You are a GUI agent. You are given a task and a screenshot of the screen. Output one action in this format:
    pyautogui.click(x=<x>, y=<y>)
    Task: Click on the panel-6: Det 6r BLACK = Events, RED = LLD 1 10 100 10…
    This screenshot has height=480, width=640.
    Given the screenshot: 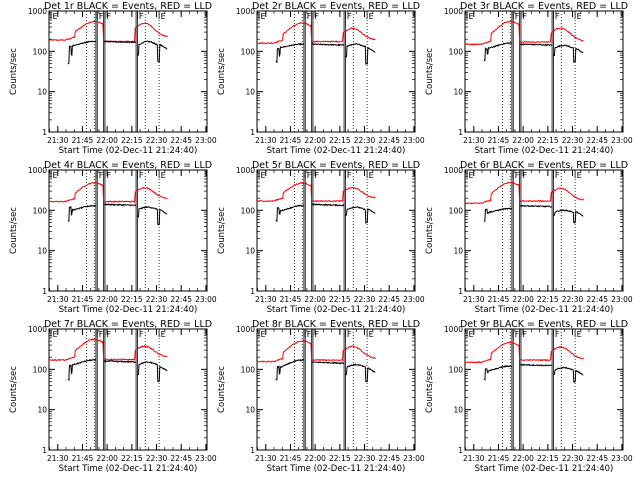 What is the action you would take?
    pyautogui.click(x=529, y=237)
    